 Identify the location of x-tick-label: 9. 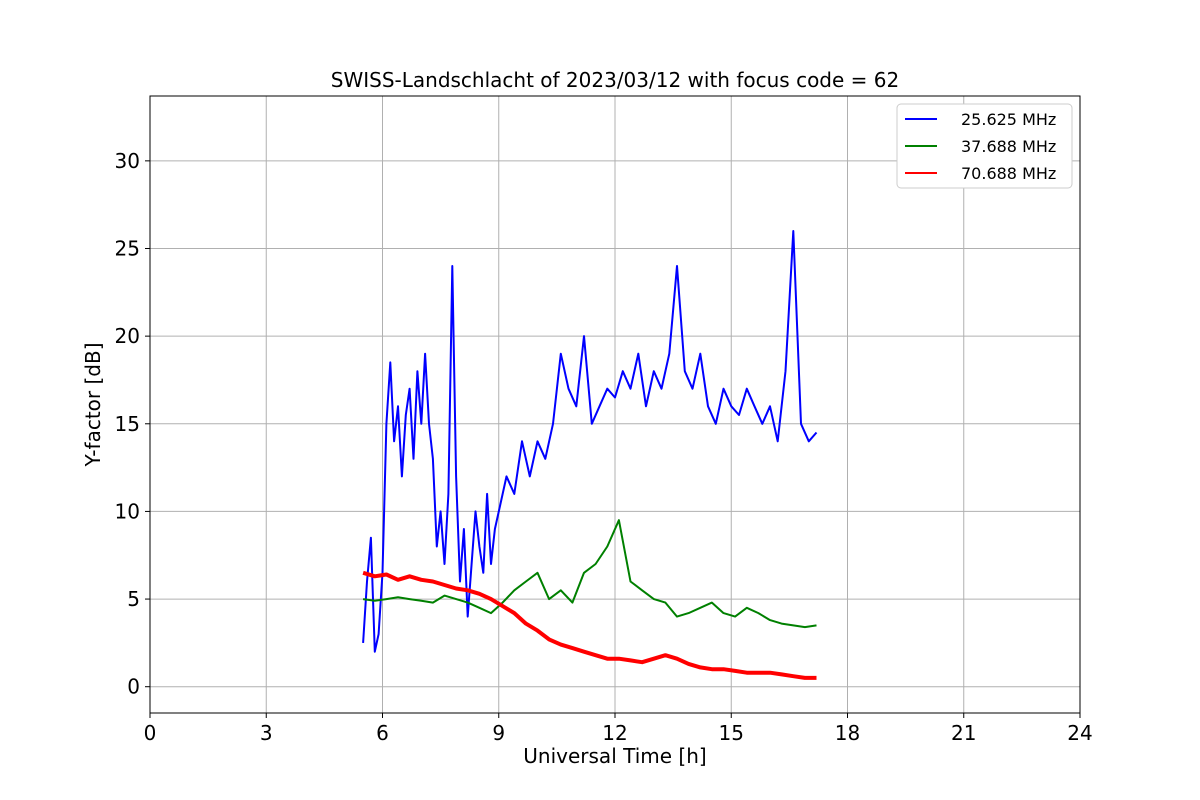
(498, 733).